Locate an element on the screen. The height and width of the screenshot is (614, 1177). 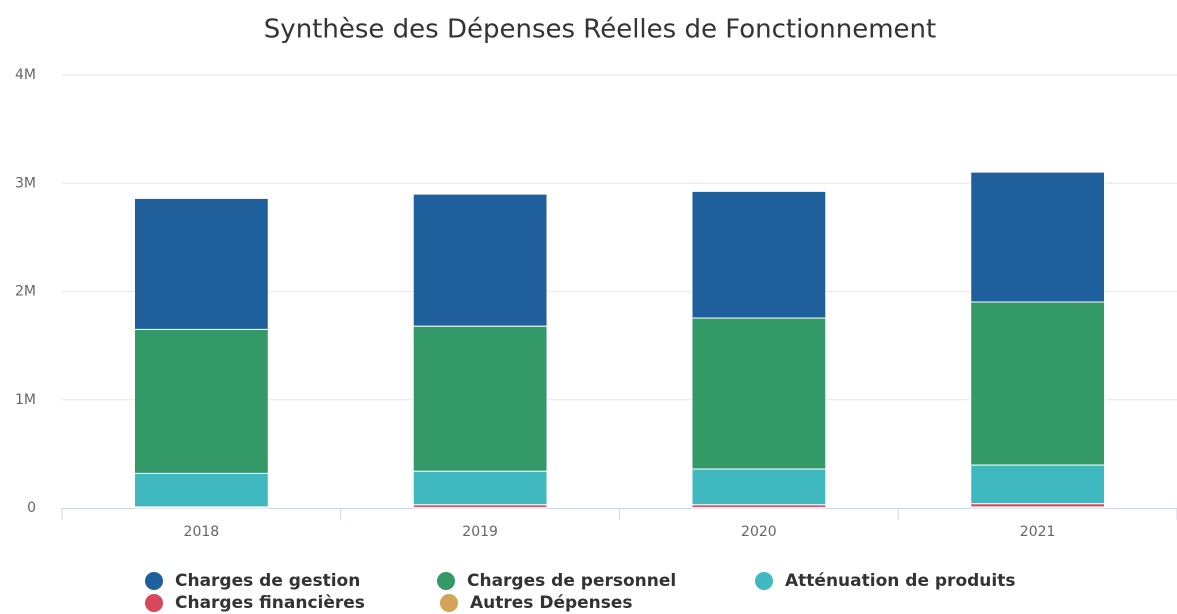
x-tick-label: 2019 is located at coordinates (480, 532).